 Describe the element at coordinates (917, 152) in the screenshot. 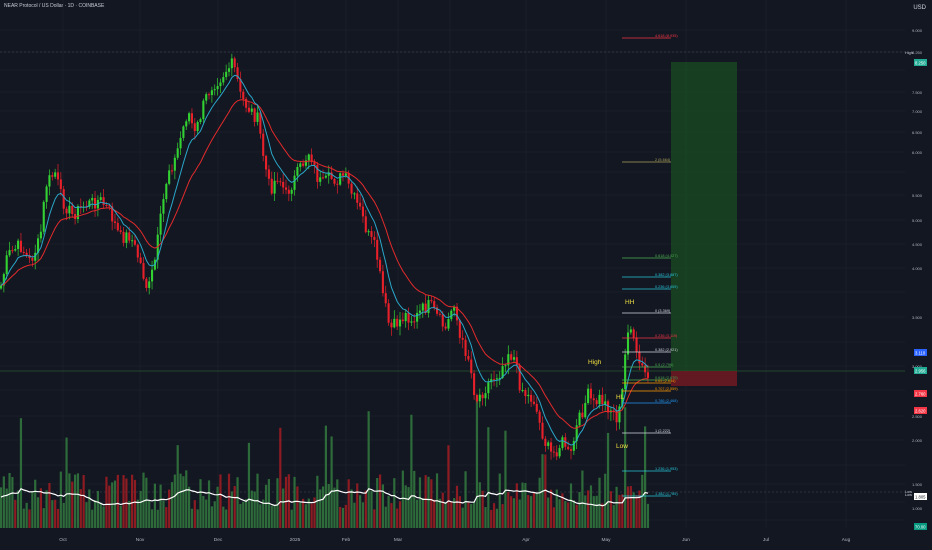

I see `price-tick: 6.000` at that location.